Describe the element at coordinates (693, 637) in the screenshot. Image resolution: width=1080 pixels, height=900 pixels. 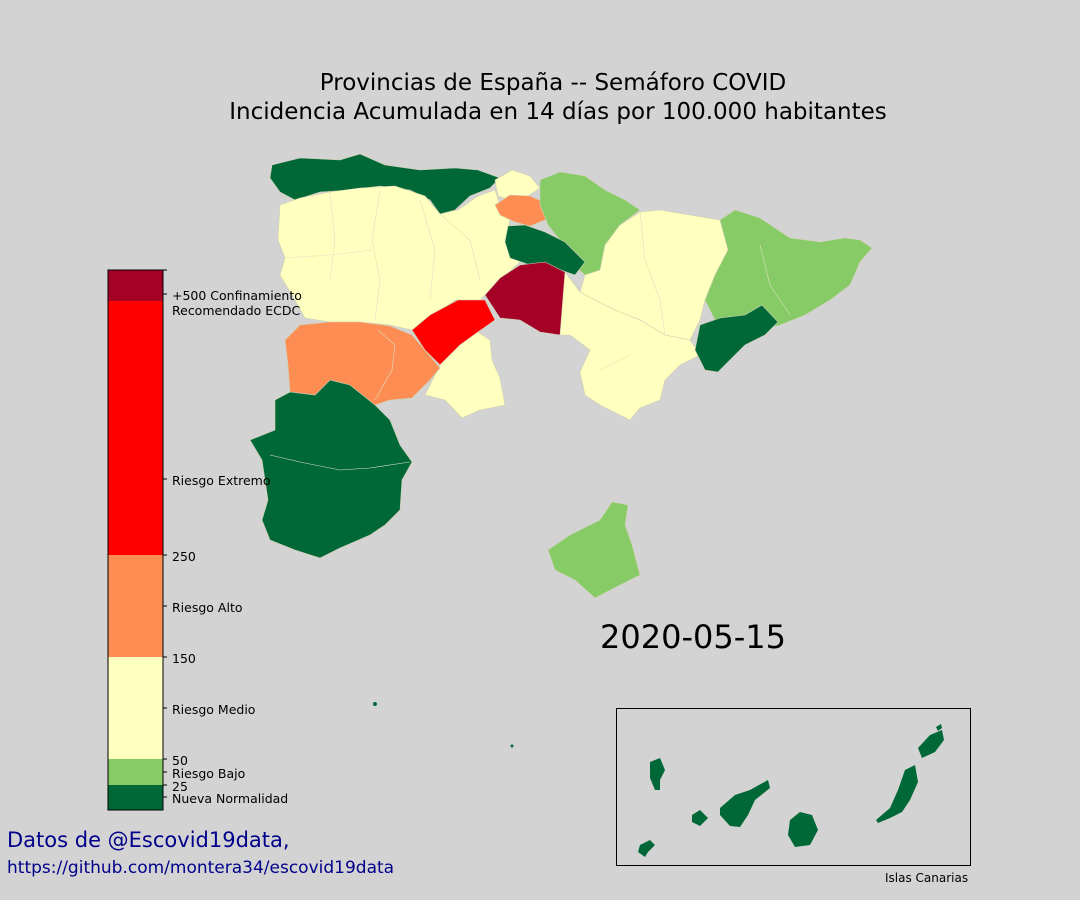
I see `date-label: 2020-05-15` at that location.